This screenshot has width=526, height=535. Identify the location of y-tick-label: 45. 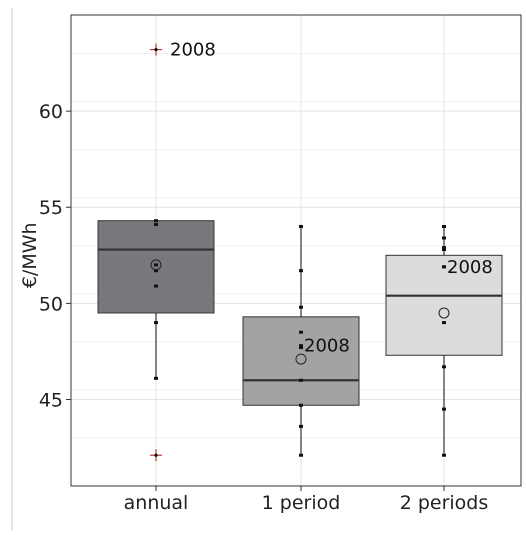
(51, 400).